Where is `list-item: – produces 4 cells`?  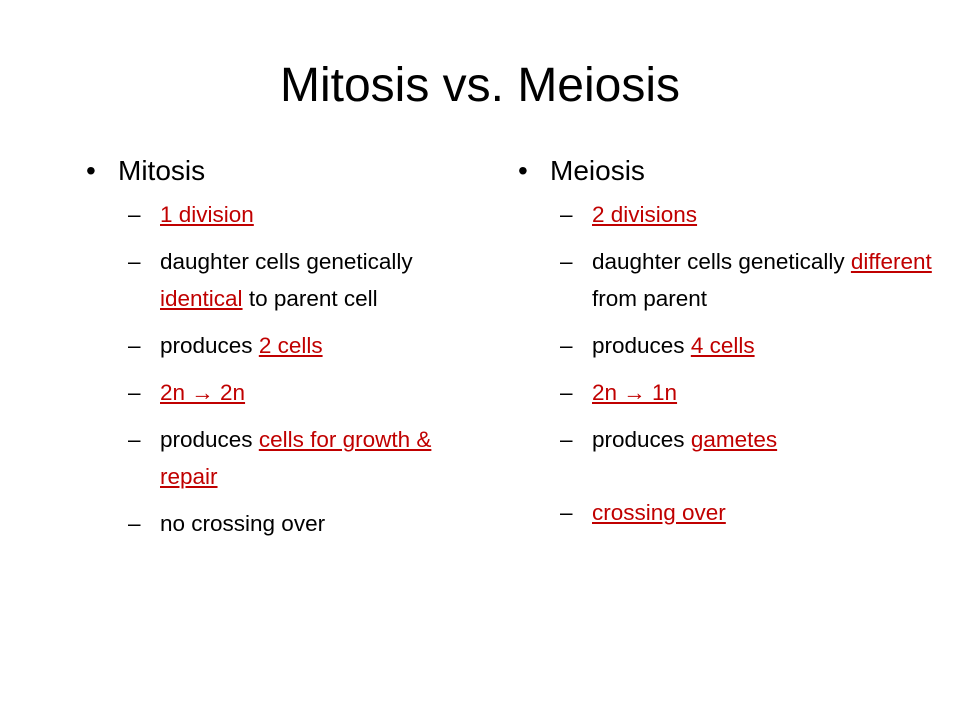 list-item: – produces 4 cells is located at coordinates (749, 345).